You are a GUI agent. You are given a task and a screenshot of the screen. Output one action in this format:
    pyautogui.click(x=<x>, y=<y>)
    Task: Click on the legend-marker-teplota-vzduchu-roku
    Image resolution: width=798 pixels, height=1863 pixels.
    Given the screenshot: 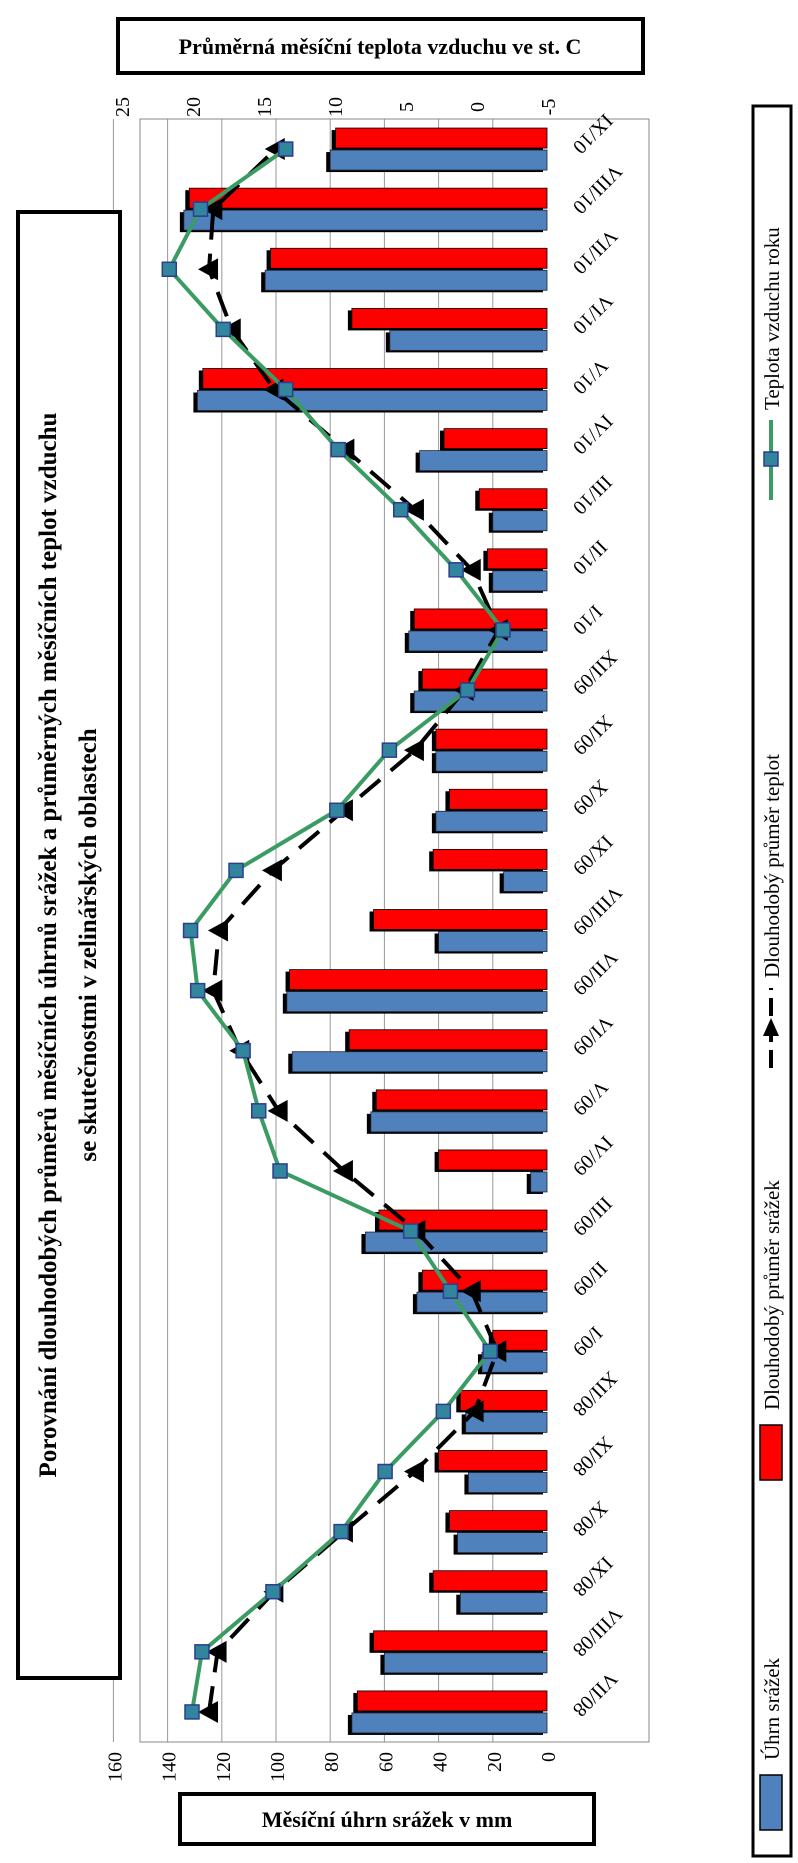 What is the action you would take?
    pyautogui.click(x=771, y=459)
    